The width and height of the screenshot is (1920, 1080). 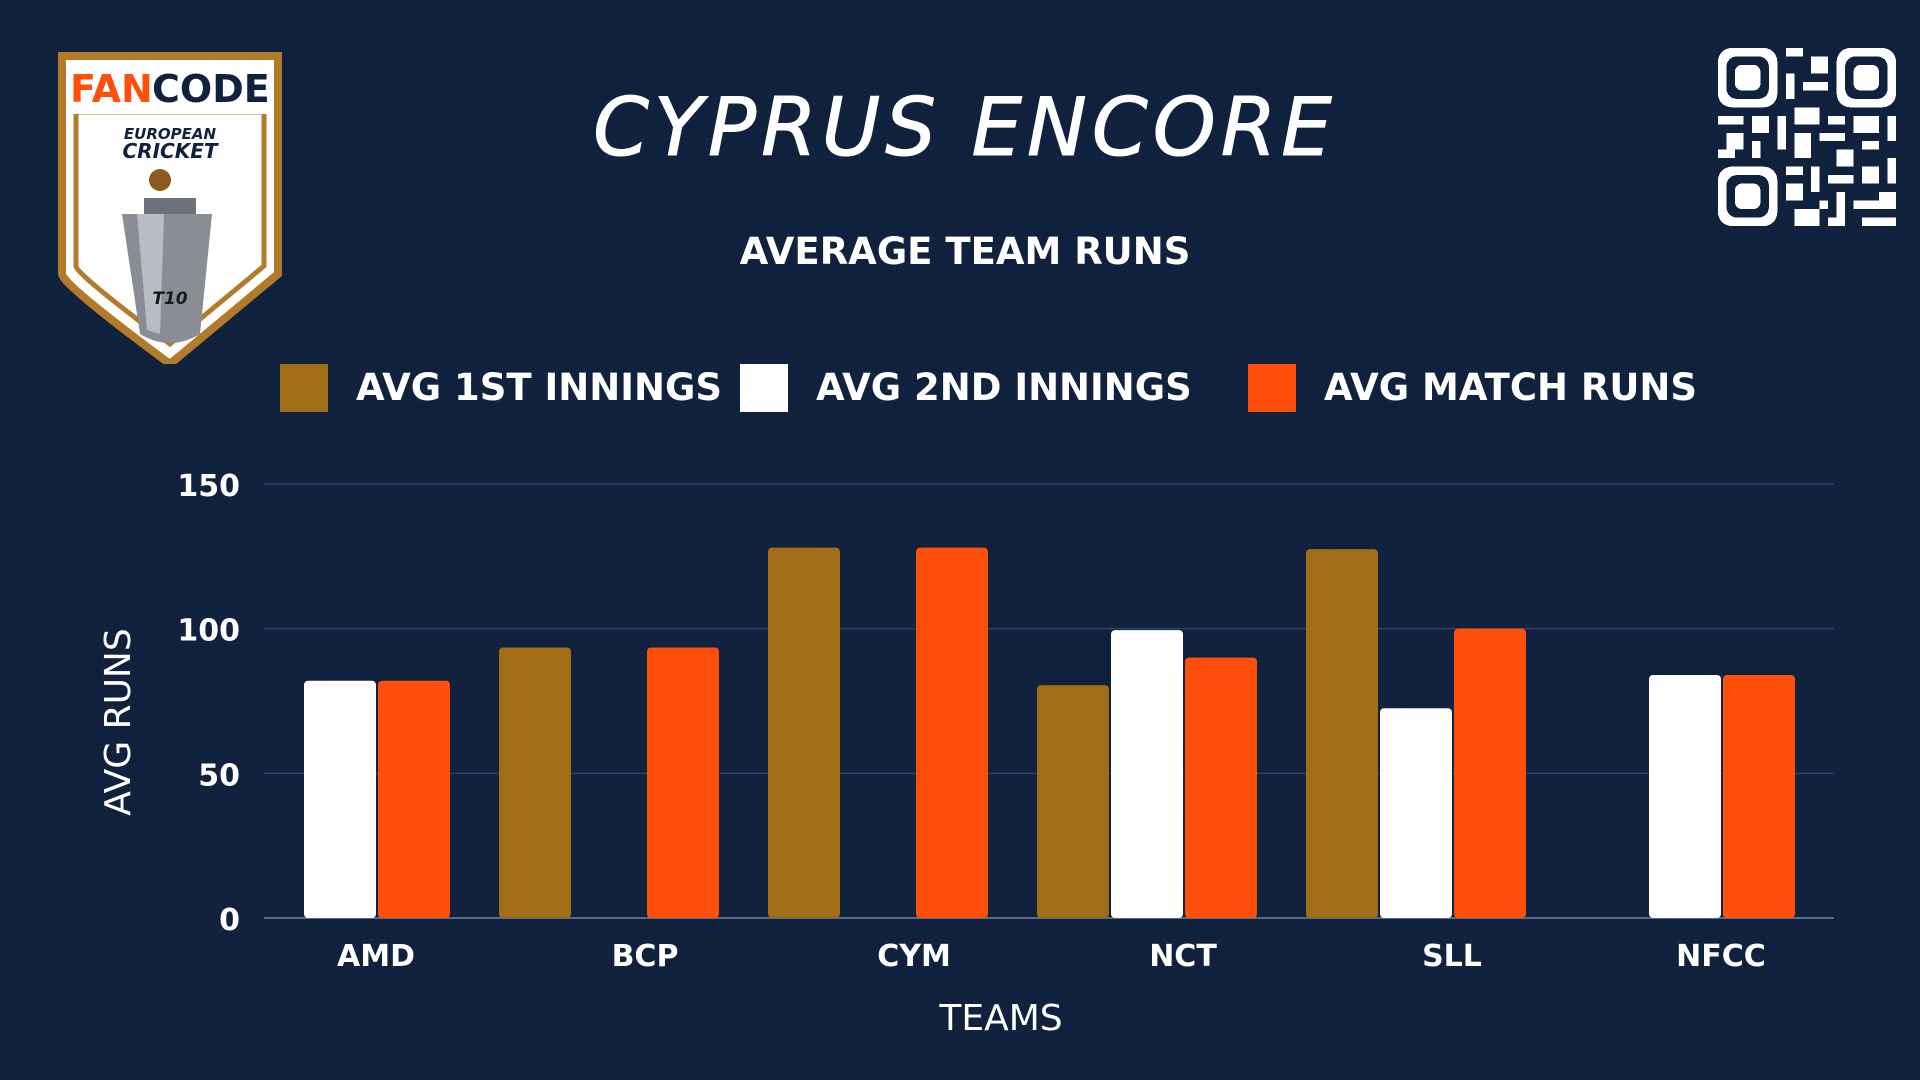 I want to click on logo-t10-text: T10, so click(x=169, y=299).